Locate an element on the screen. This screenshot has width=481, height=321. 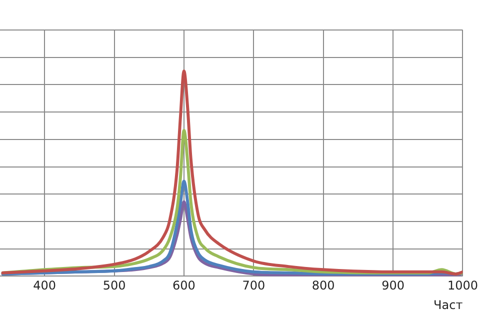
x-tick-label: 700 is located at coordinates (254, 285).